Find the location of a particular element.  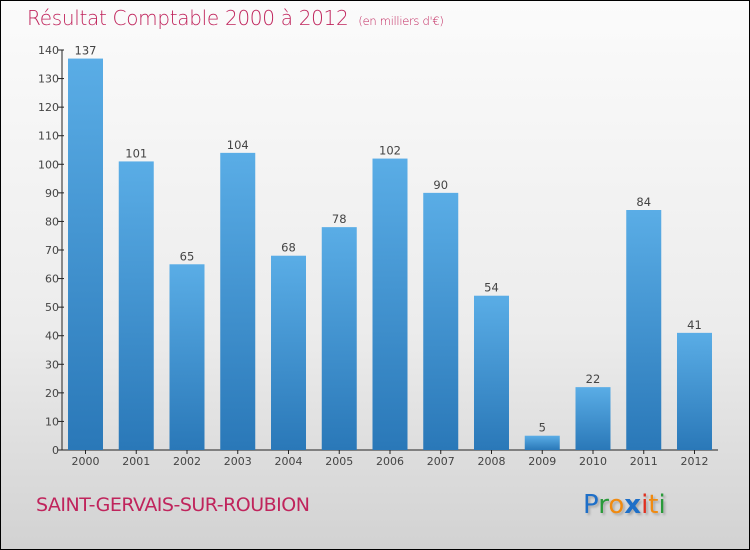

data-label: 68 is located at coordinates (288, 248).